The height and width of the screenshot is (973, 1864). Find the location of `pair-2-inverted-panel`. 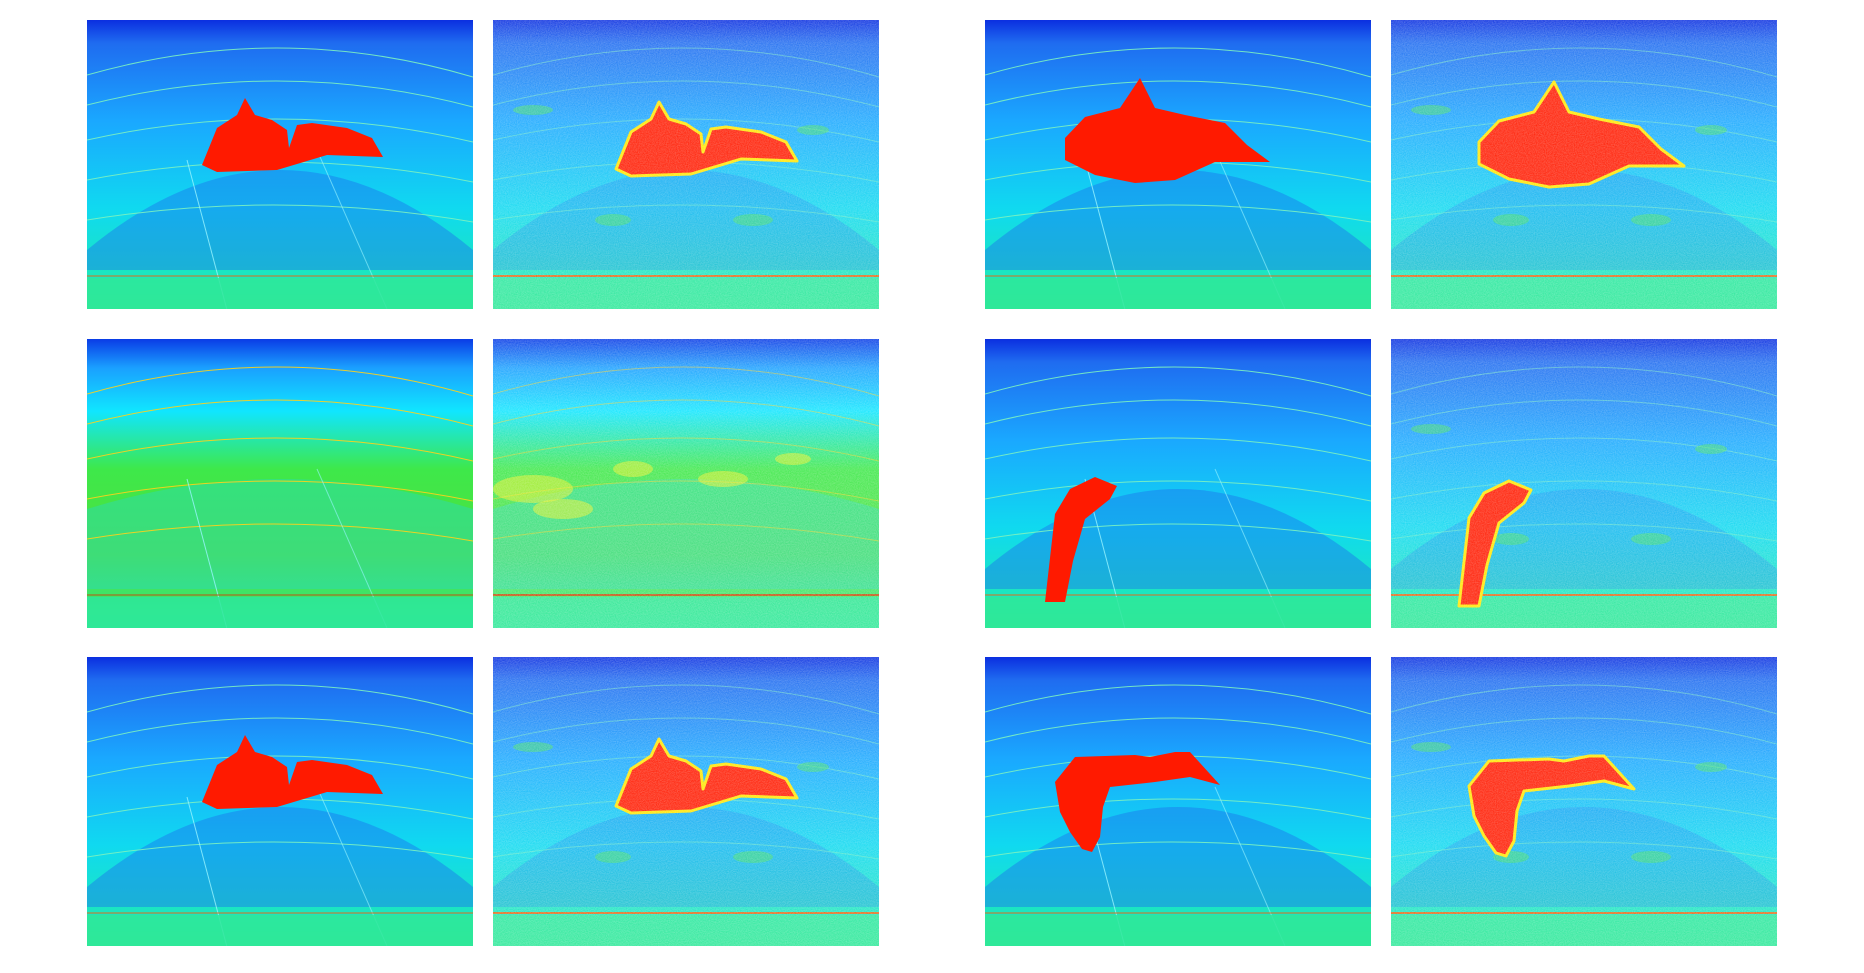

pair-2-inverted-panel is located at coordinates (1584, 164).